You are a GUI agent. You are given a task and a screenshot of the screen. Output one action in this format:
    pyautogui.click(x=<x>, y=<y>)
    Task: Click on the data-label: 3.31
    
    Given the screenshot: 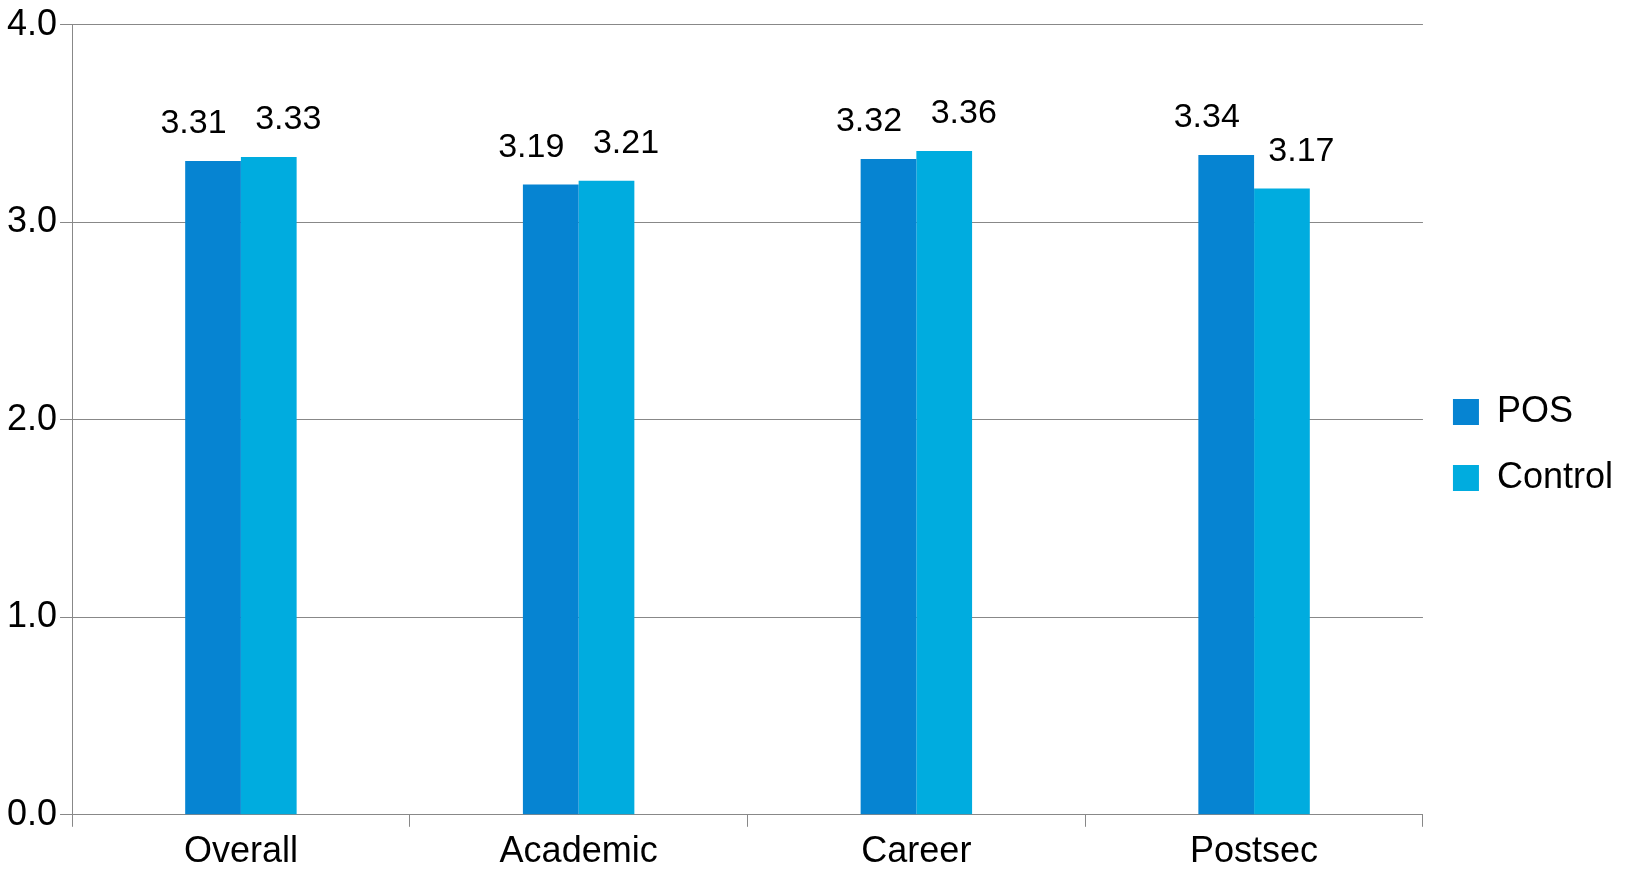 What is the action you would take?
    pyautogui.click(x=193, y=121)
    